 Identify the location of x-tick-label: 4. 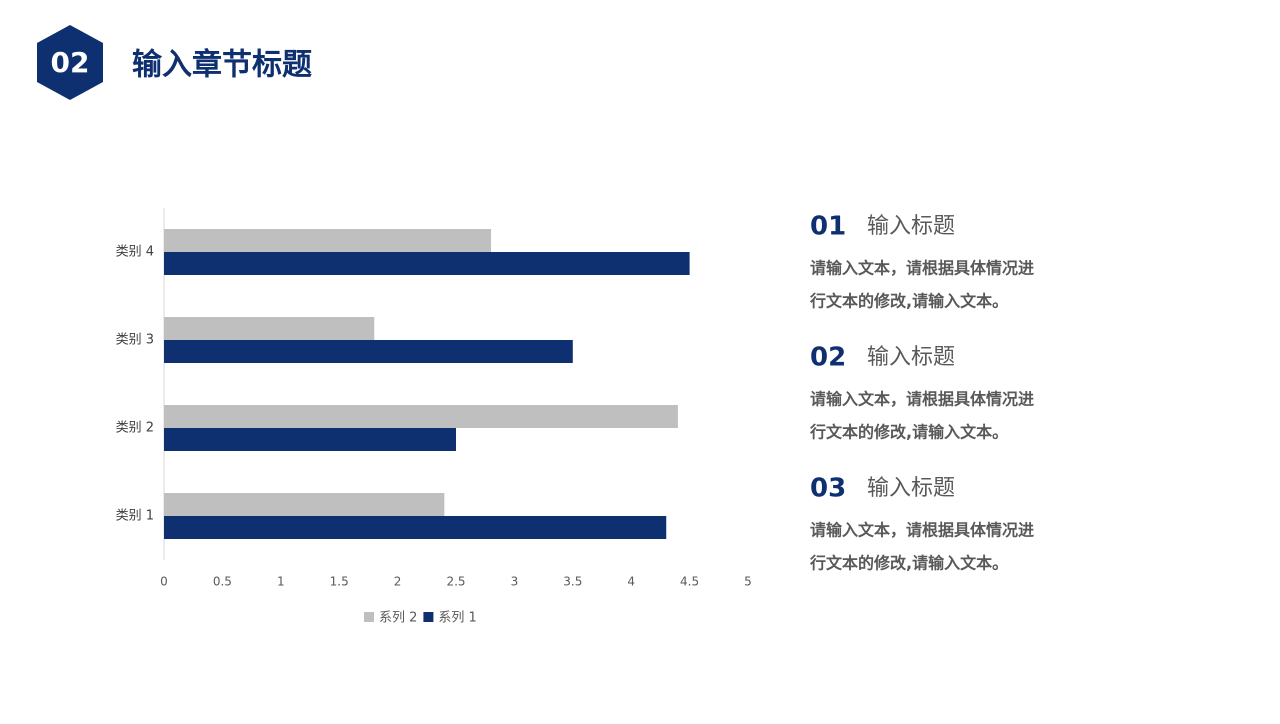
(631, 582).